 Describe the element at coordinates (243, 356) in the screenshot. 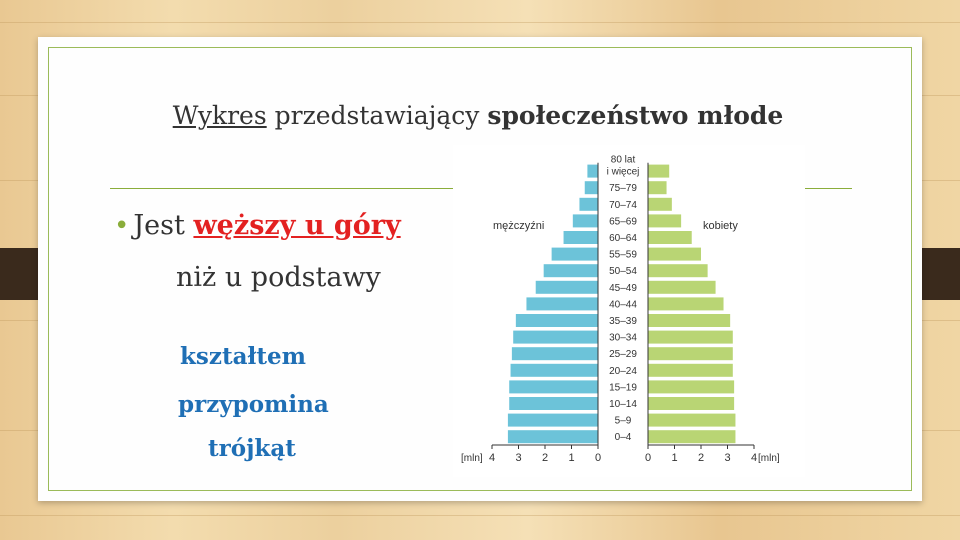

I see `shape-line-1: kształtem` at that location.